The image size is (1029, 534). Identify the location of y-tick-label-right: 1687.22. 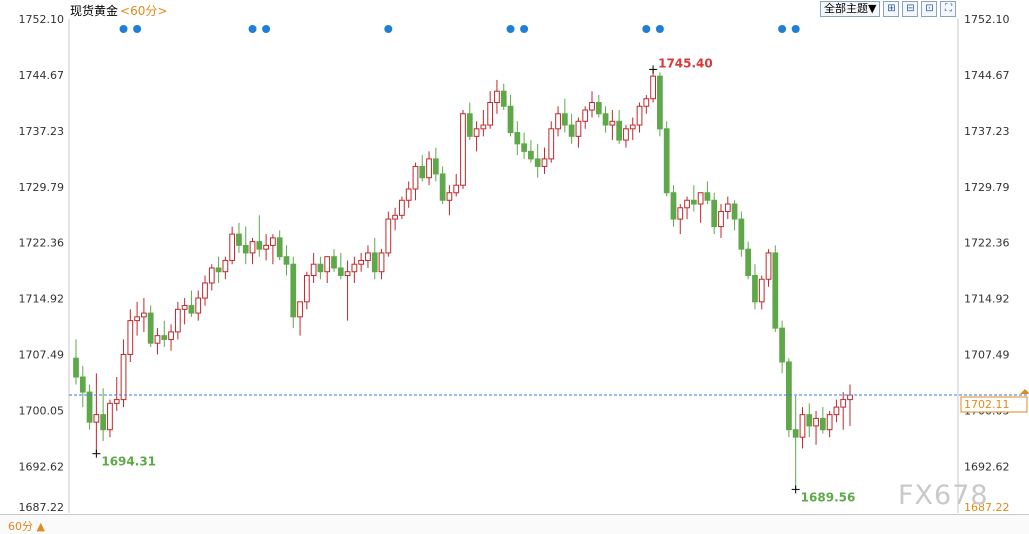
(987, 507).